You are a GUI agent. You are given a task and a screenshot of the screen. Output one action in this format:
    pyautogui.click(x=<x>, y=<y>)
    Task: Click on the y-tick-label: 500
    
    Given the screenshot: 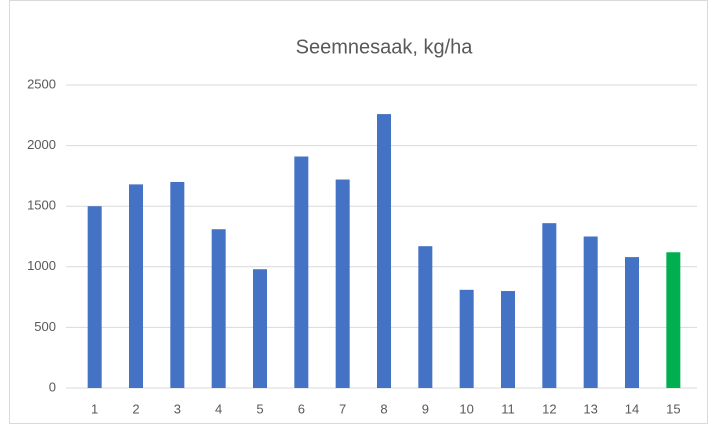 What is the action you would take?
    pyautogui.click(x=45, y=326)
    